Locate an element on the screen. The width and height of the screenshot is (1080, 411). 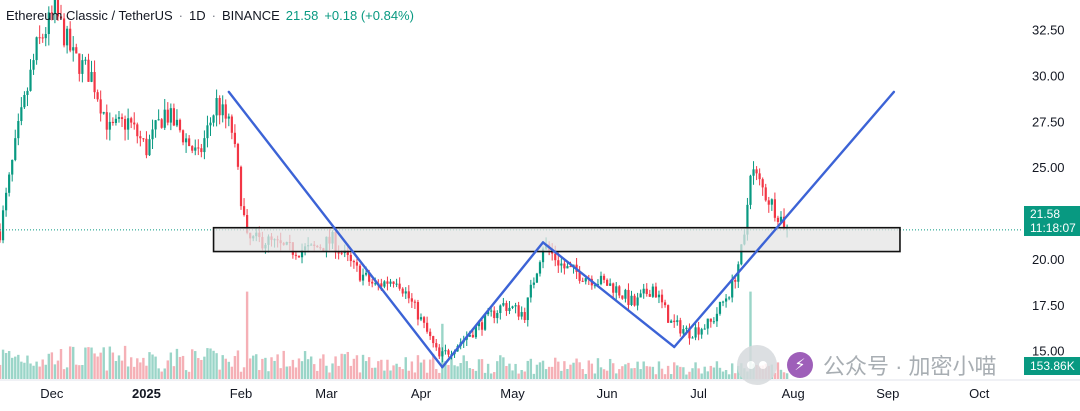
exchange-label: BINANCE is located at coordinates (250, 15).